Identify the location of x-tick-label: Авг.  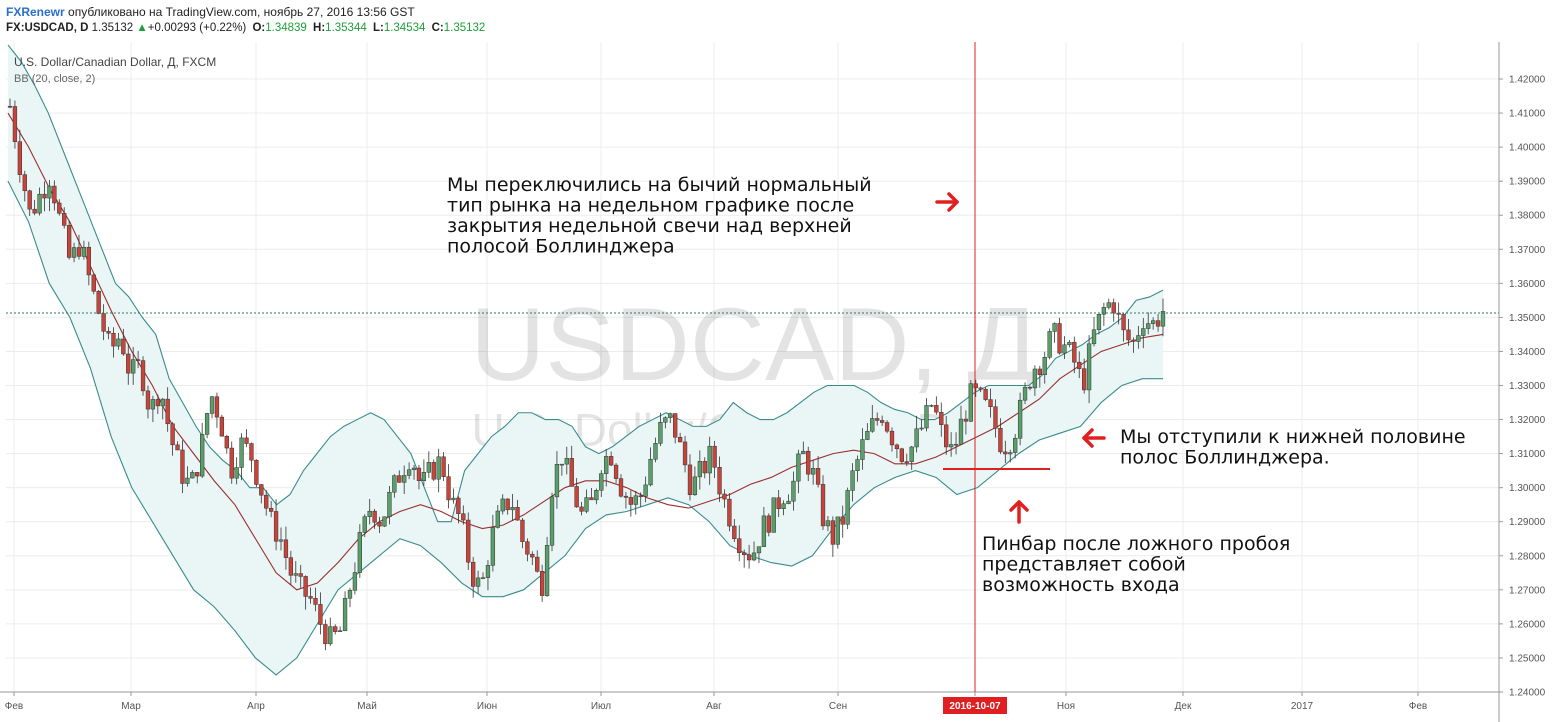
(714, 706).